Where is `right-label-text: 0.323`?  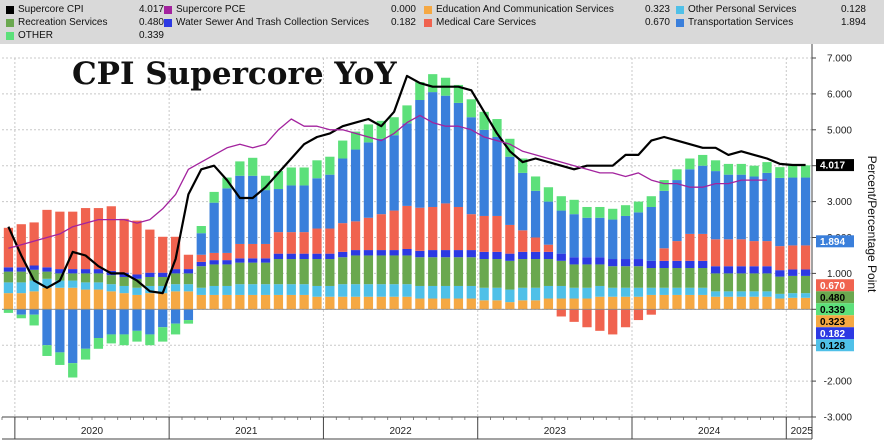
right-label-text: 0.323 is located at coordinates (832, 322).